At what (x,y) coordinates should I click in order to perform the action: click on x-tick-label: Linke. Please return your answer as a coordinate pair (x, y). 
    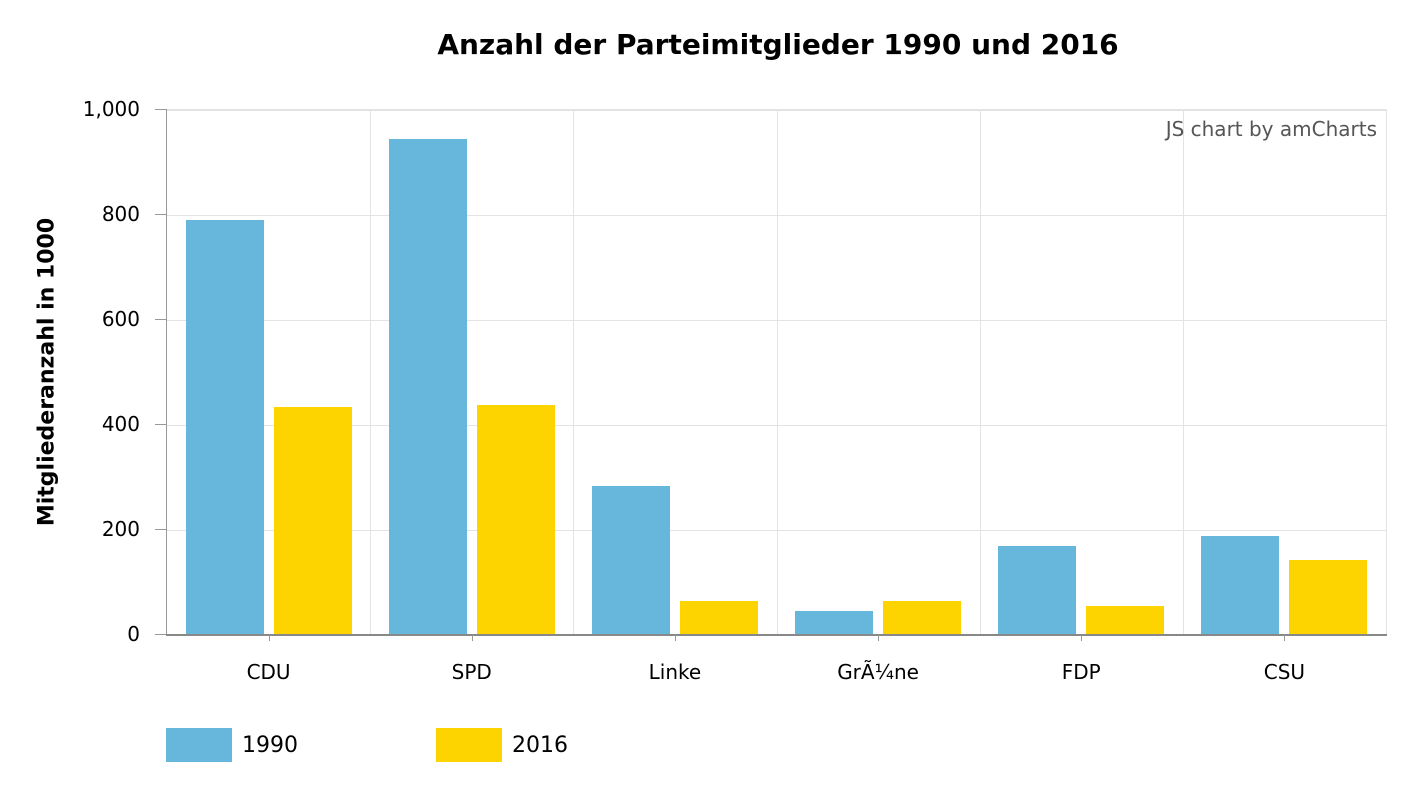
    Looking at the image, I should click on (675, 672).